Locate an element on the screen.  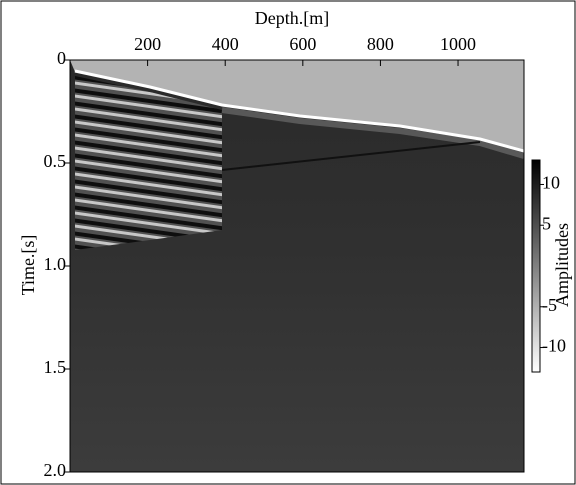
y-axis-label: Time.[s] is located at coordinates (28, 265).